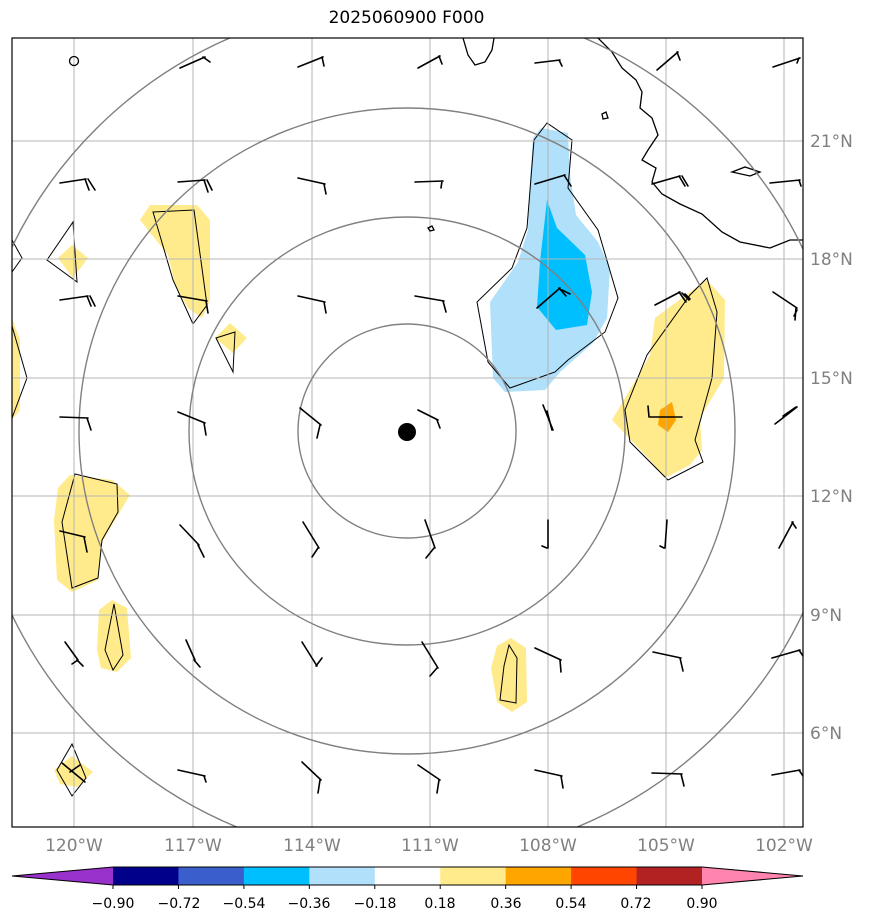 Image resolution: width=873 pixels, height=924 pixels. What do you see at coordinates (635, 904) in the screenshot?
I see `colorbar-tick-label: 0.72` at bounding box center [635, 904].